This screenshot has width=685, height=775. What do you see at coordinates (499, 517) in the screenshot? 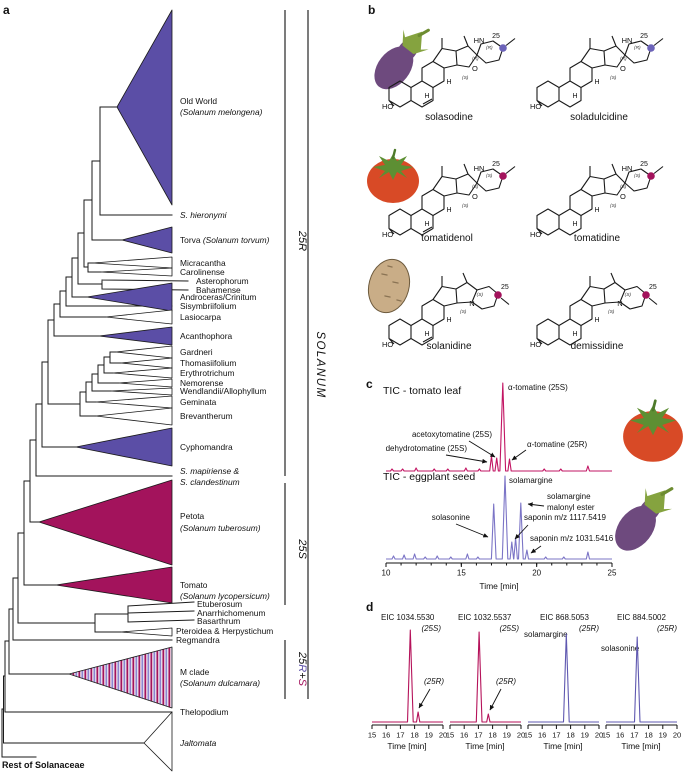
I see `tic-eggplant-seed-trace` at bounding box center [499, 517].